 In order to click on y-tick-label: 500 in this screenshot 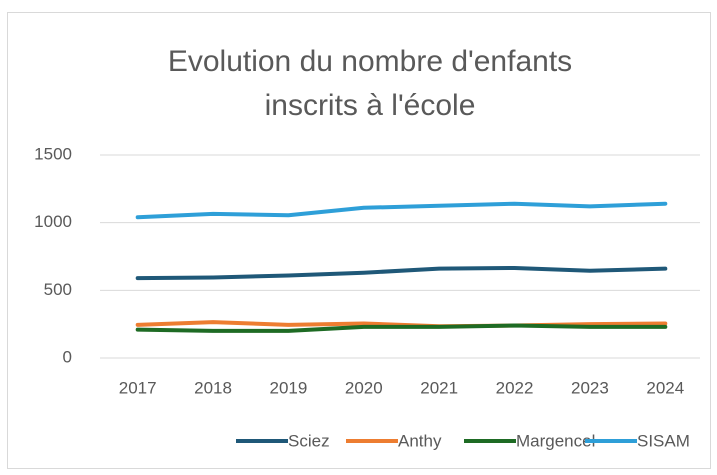, I will do `click(58, 289)`.